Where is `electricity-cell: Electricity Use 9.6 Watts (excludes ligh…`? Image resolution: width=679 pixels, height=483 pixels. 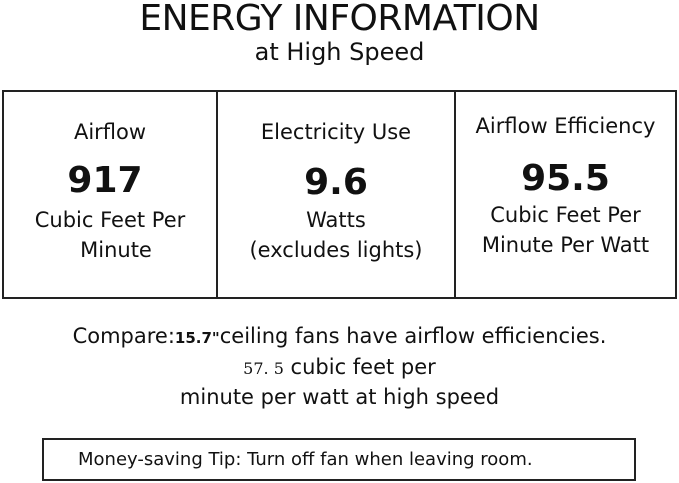
electricity-cell: Electricity Use 9.6 Watts (excludes ligh… is located at coordinates (337, 194).